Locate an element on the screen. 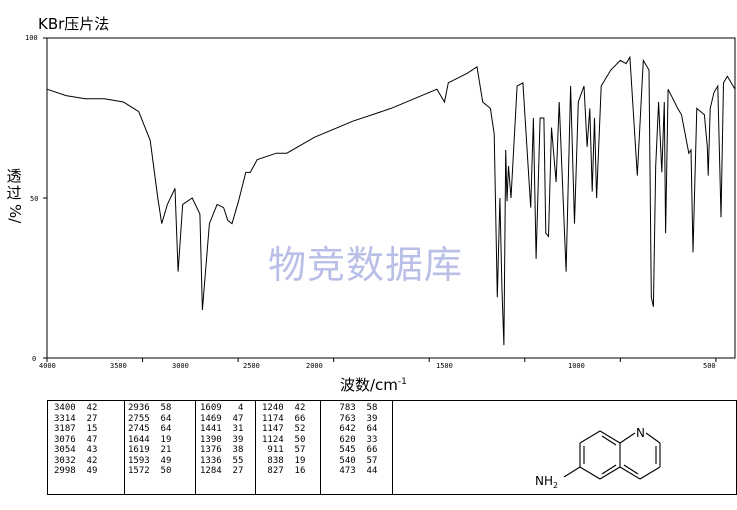 Image resolution: width=737 pixels, height=510 pixels. peak-wavenumber: 545 is located at coordinates (345, 450).